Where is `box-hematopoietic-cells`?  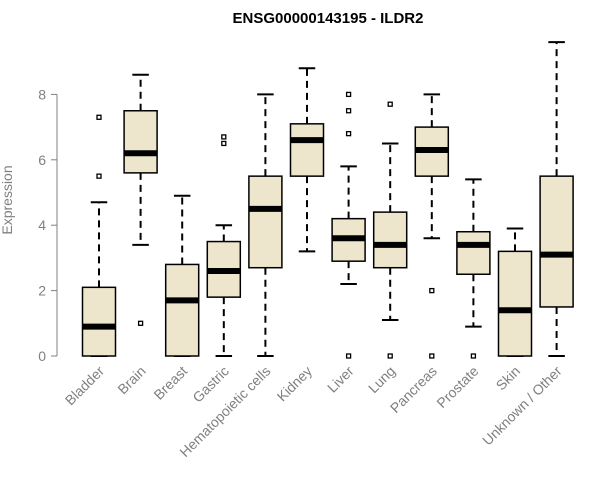
box-hematopoietic-cells is located at coordinates (265, 225).